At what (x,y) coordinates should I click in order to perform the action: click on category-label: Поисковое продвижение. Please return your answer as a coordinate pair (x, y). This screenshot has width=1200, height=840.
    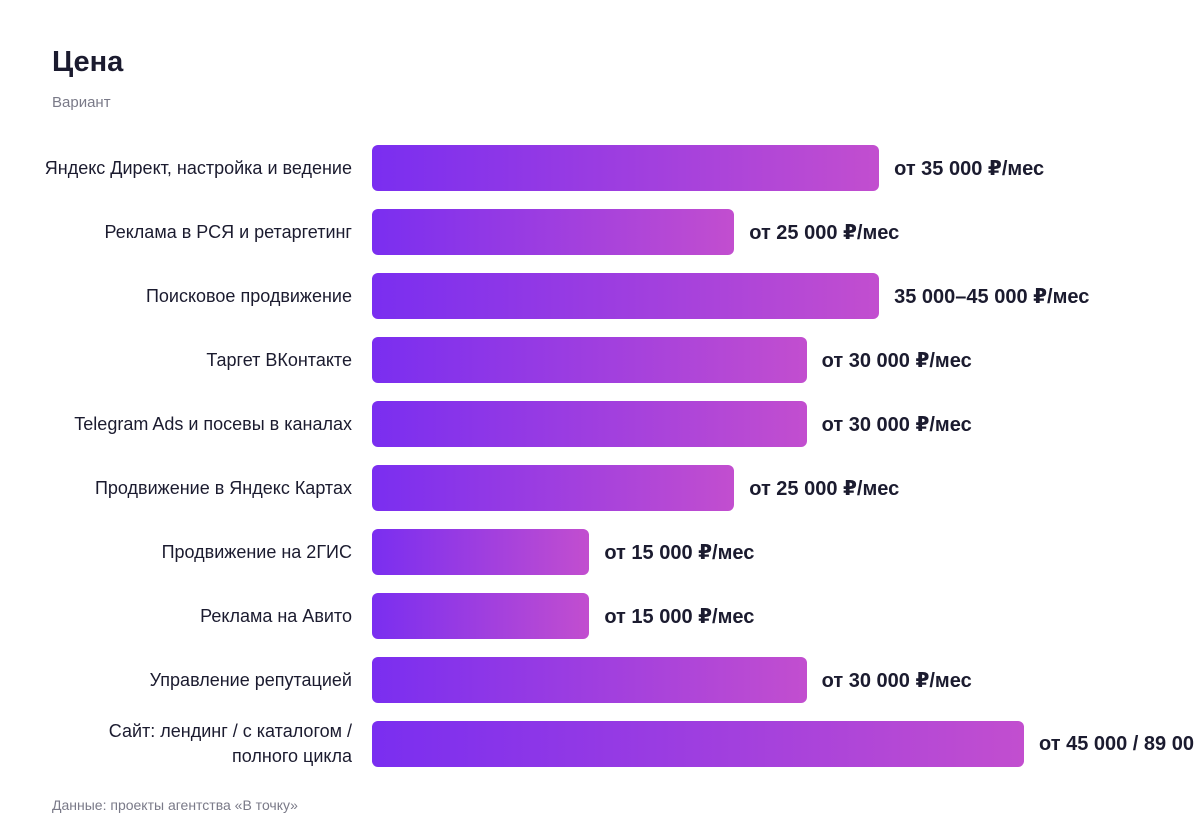
    Looking at the image, I should click on (248, 295).